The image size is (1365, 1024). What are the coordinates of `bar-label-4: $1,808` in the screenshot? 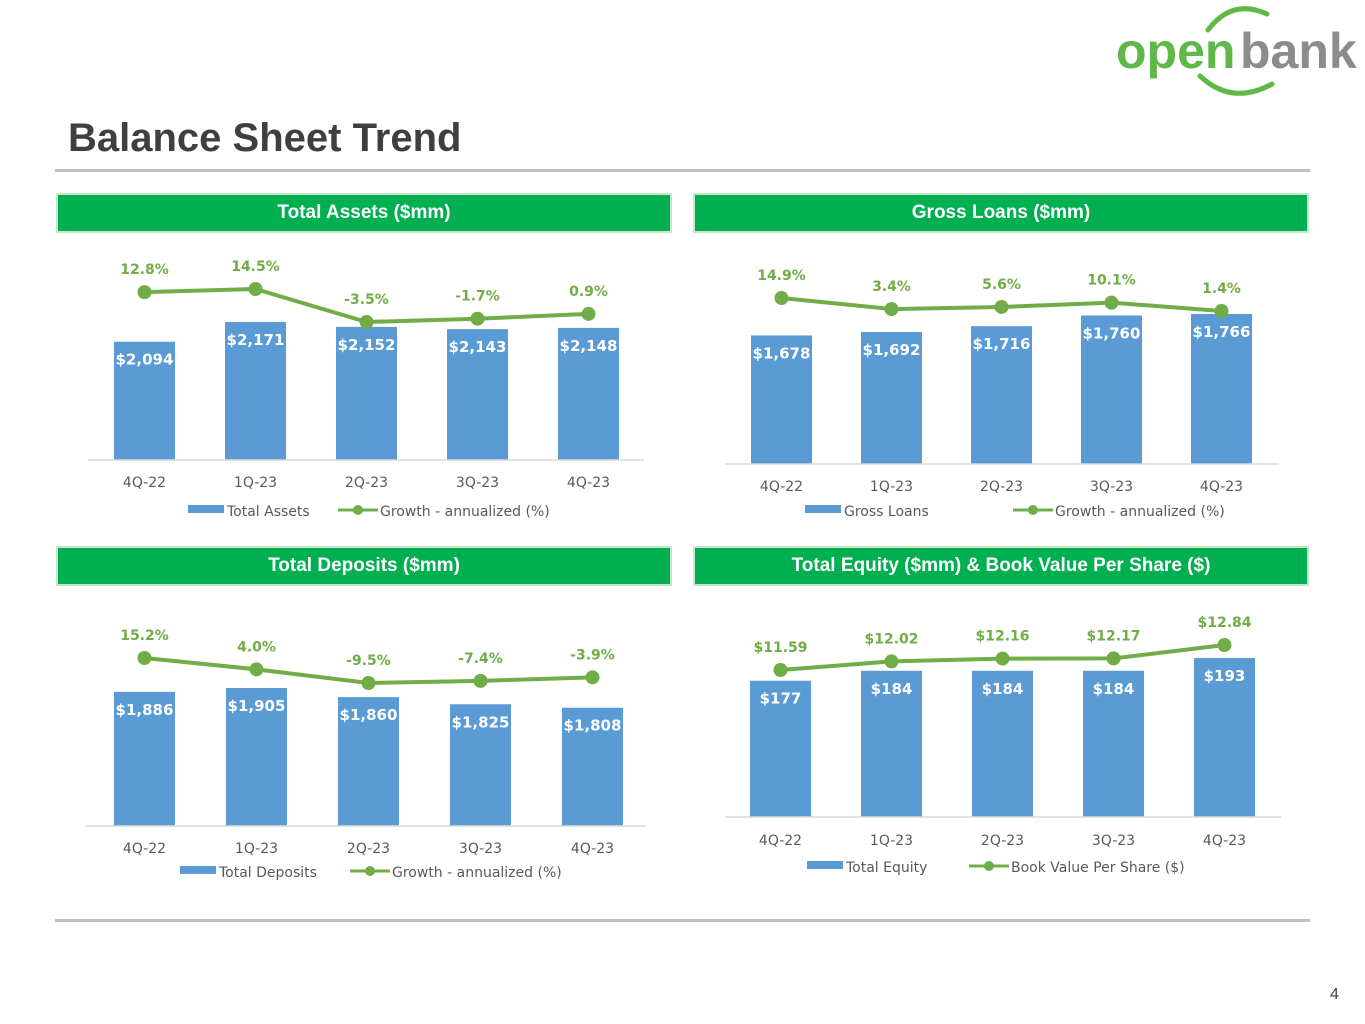 It's located at (593, 726).